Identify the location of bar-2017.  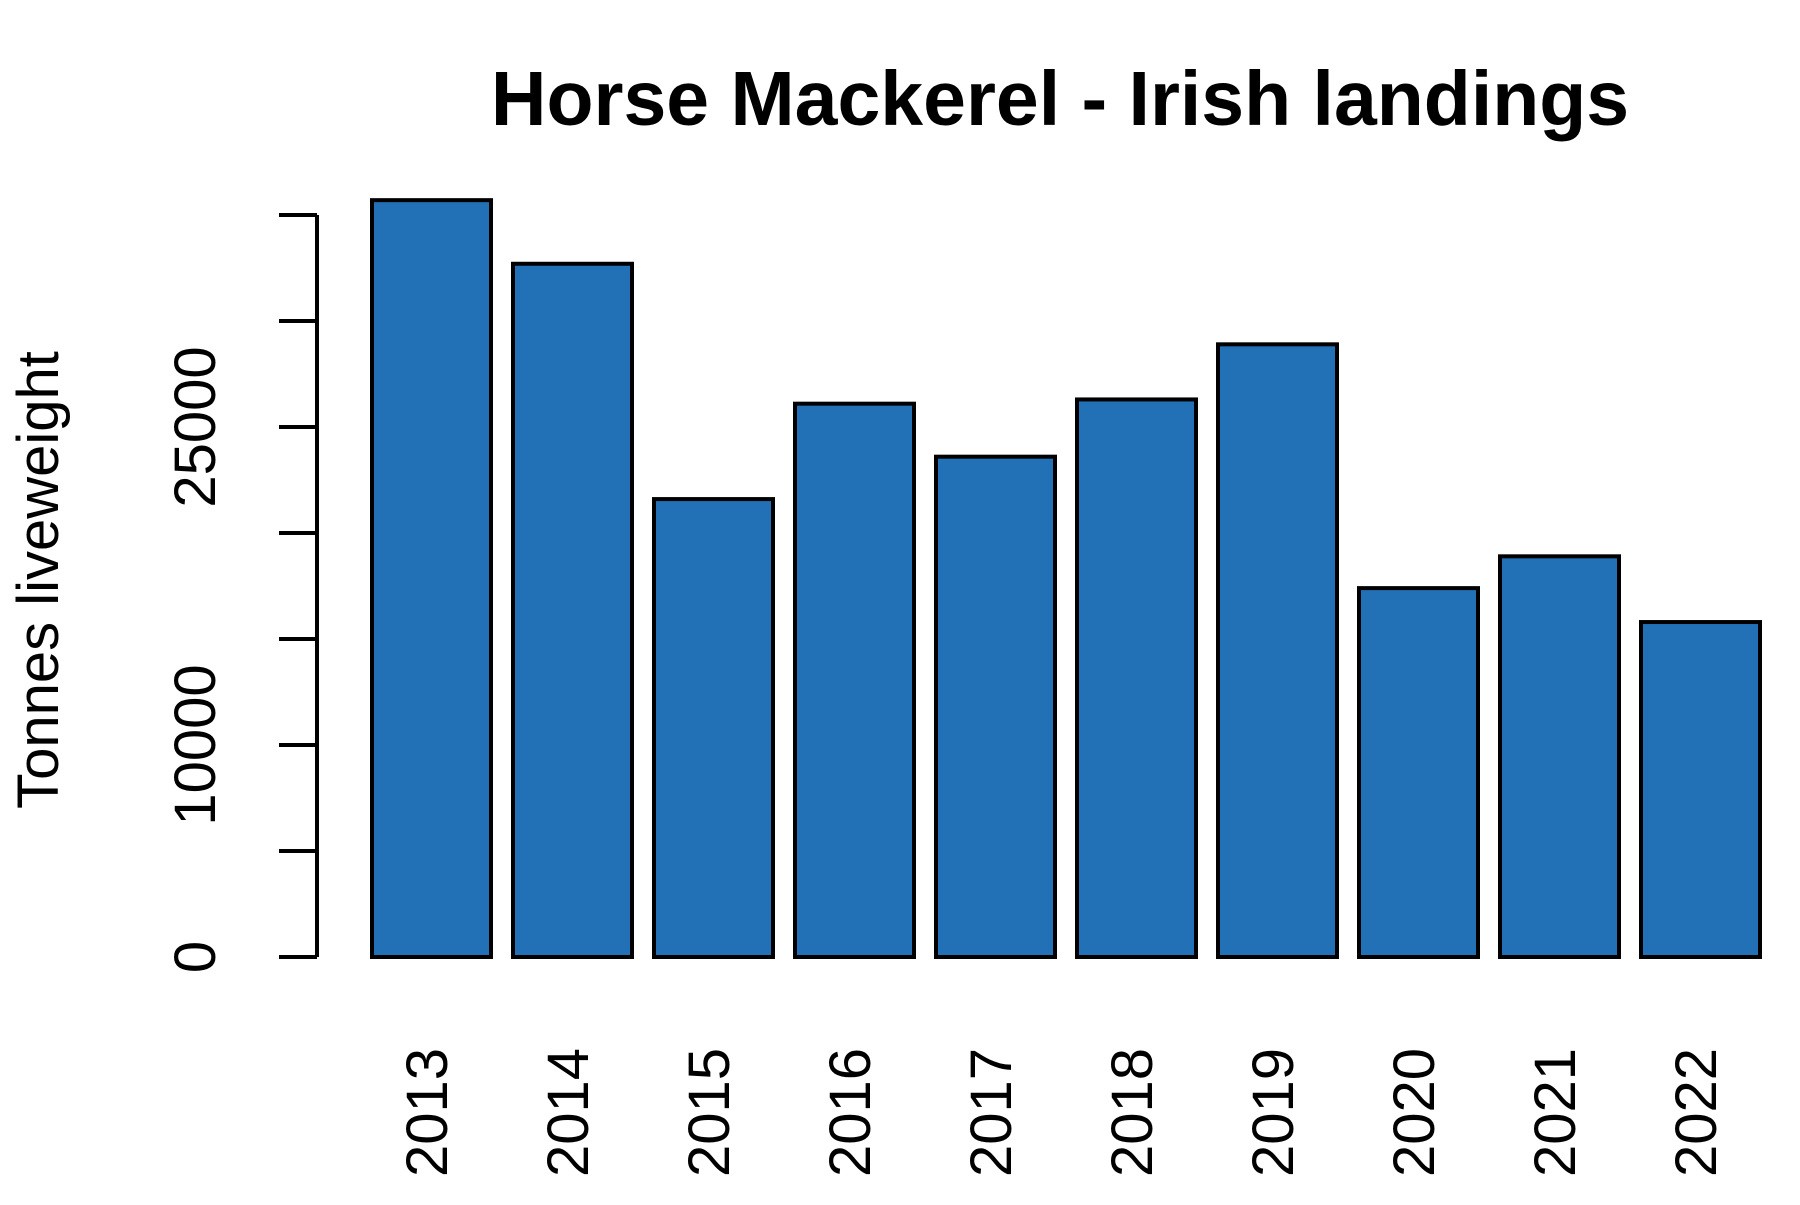
(995, 706).